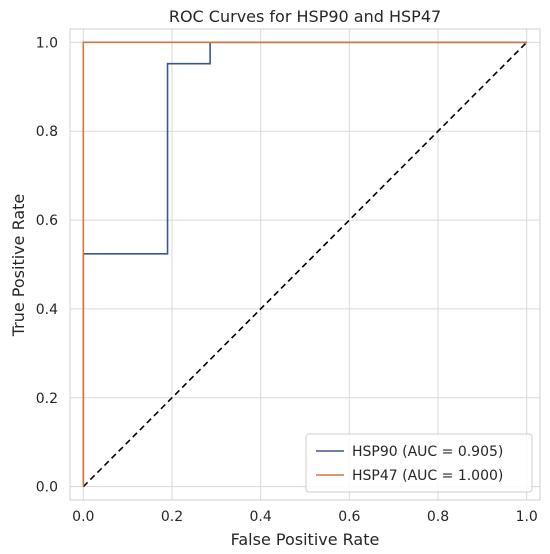  What do you see at coordinates (47, 43) in the screenshot?
I see `y-tick-label: 1.0` at bounding box center [47, 43].